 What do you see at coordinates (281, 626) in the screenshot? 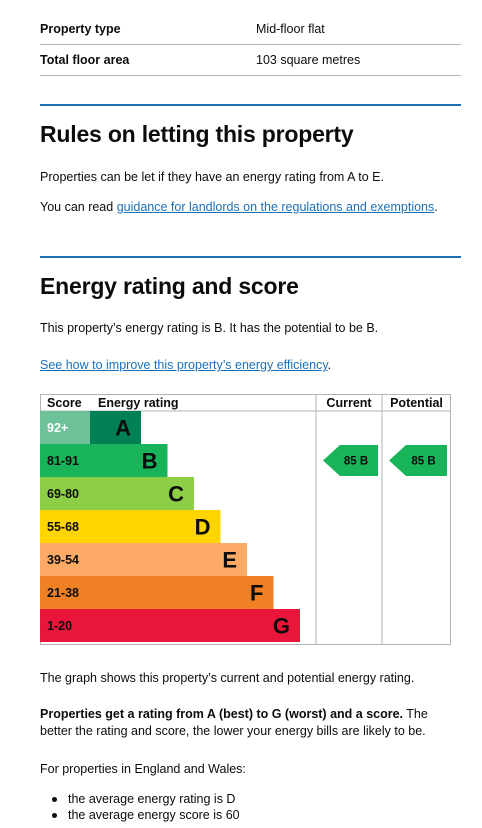
I see `rating-letter-g: G` at bounding box center [281, 626].